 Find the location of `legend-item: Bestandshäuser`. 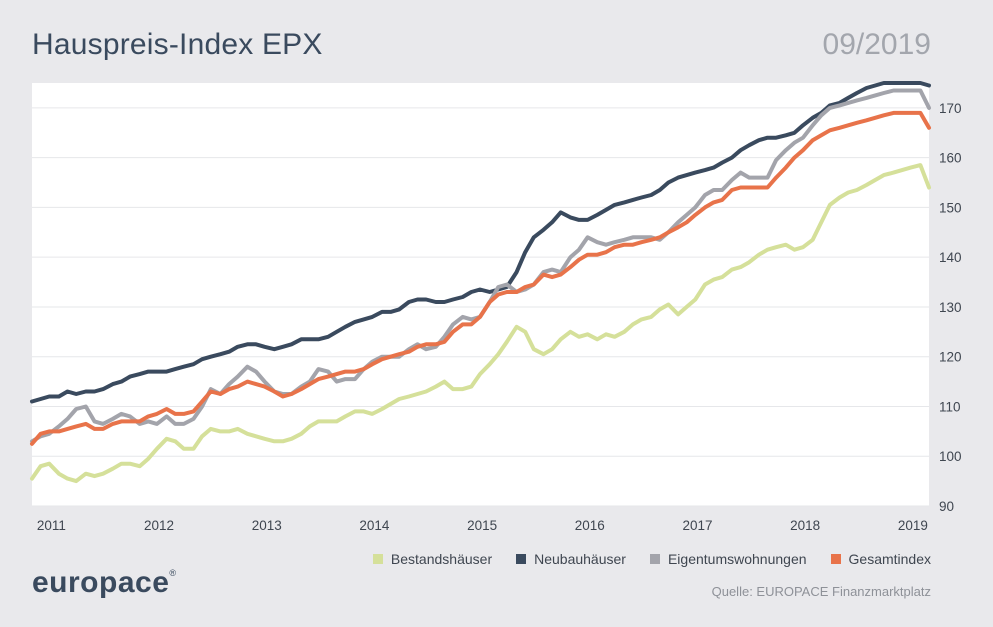

legend-item: Bestandshäuser is located at coordinates (432, 559).